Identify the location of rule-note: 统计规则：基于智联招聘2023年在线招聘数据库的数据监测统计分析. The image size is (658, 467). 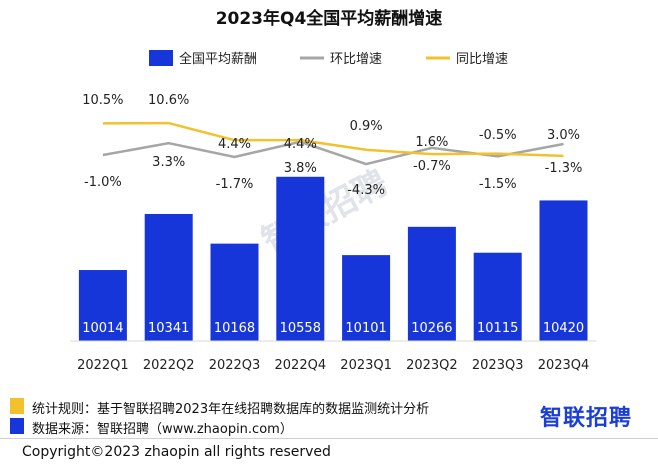
(231, 409).